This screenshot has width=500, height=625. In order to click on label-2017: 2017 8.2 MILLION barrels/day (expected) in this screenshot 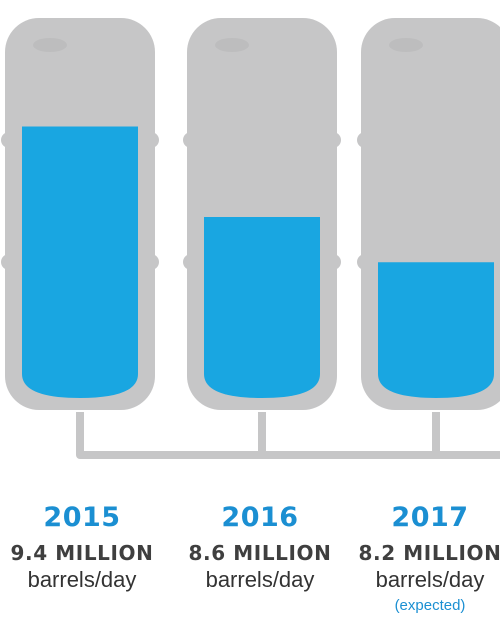, I will do `click(425, 559)`.